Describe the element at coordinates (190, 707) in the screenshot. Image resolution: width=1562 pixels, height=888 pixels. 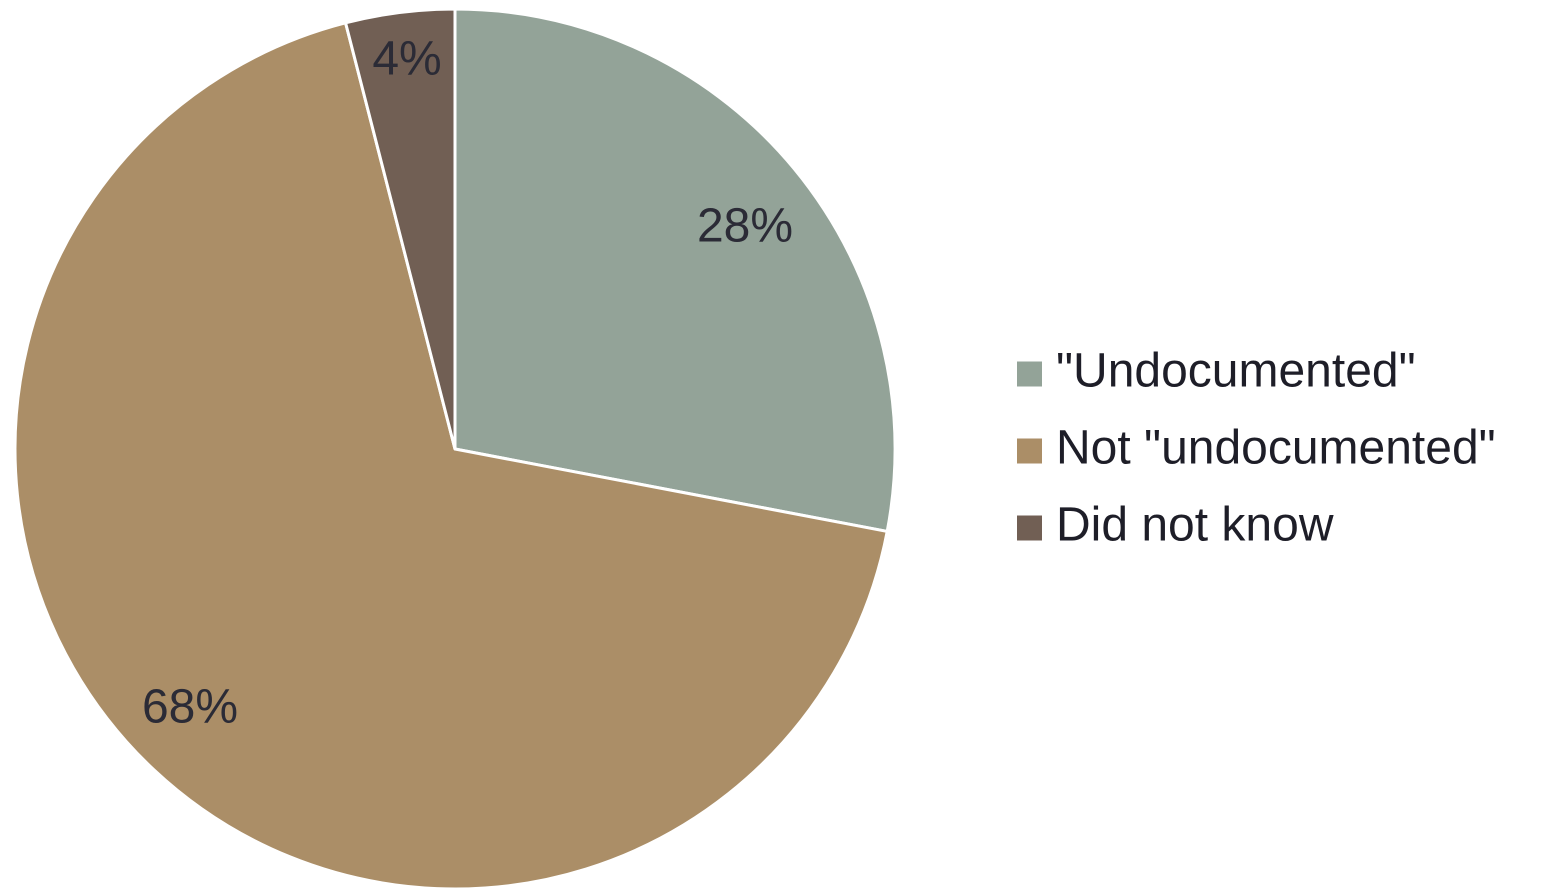
I see `slice-value-label: 68%` at that location.